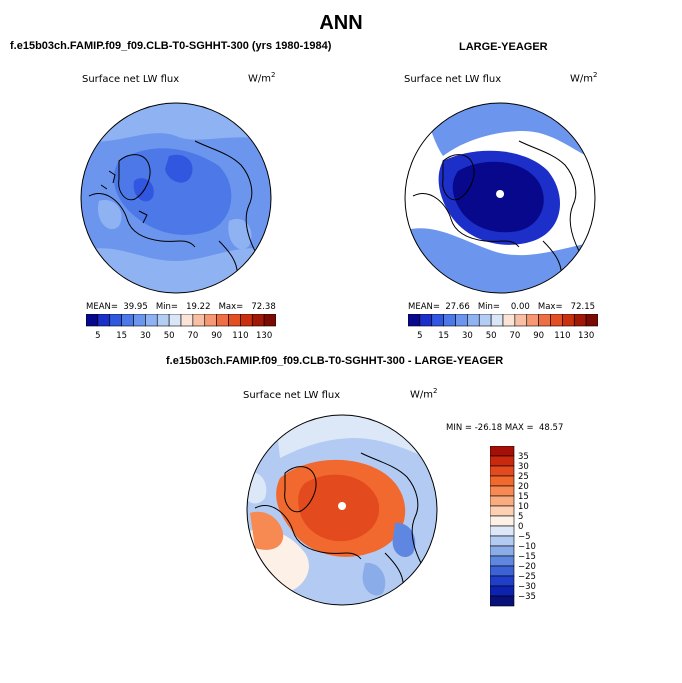  Describe the element at coordinates (523, 487) in the screenshot. I see `panel3-colorbar-tick-label: 20` at that location.